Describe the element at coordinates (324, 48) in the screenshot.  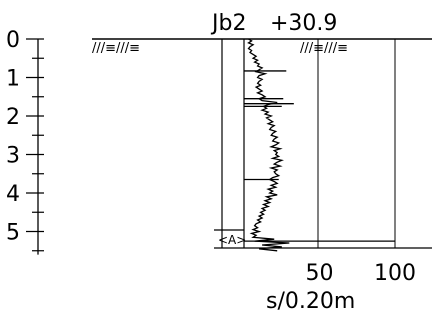
I see `ground-symbol-right: ///≡///≡` at that location.